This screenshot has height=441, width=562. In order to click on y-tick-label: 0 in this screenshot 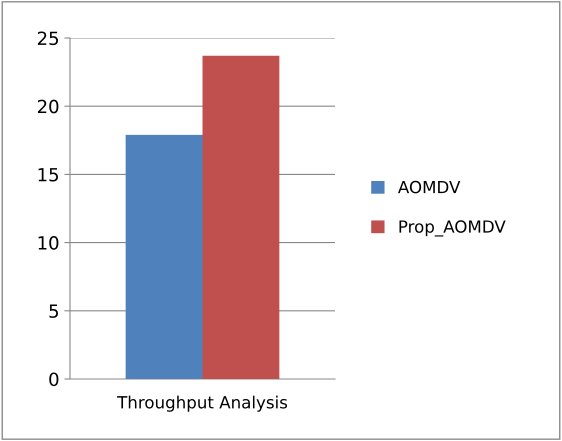, I will do `click(53, 379)`.